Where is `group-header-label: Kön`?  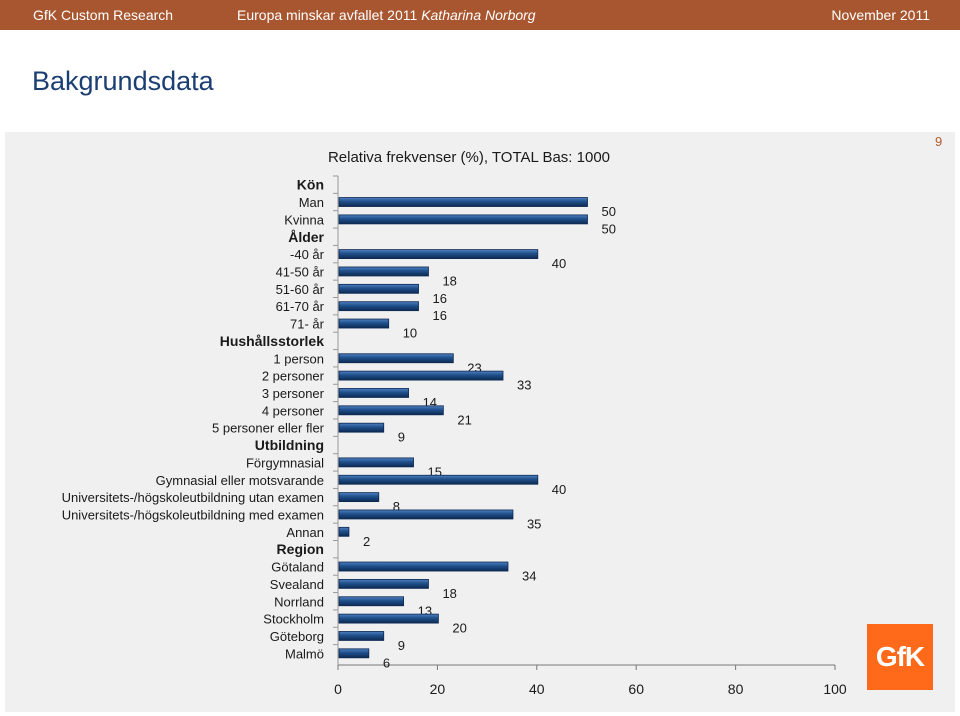 group-header-label: Kön is located at coordinates (310, 185).